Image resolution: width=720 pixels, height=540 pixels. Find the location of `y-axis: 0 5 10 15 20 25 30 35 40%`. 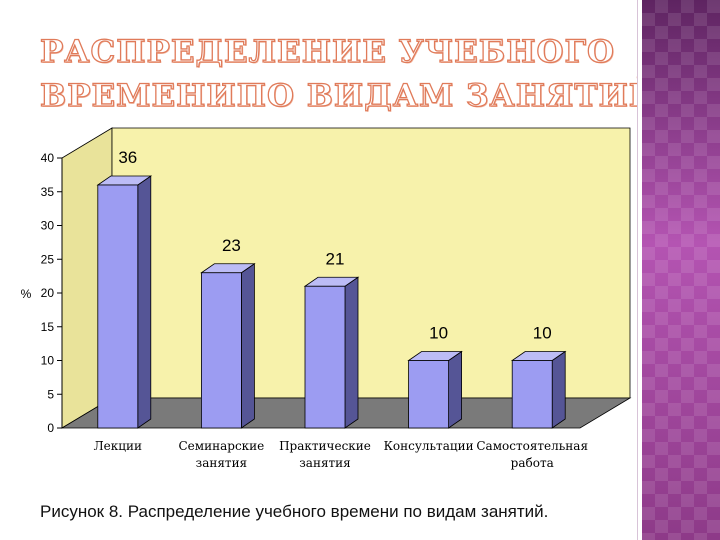

y-axis: 0 5 10 15 20 25 30 35 40% is located at coordinates (42, 293).